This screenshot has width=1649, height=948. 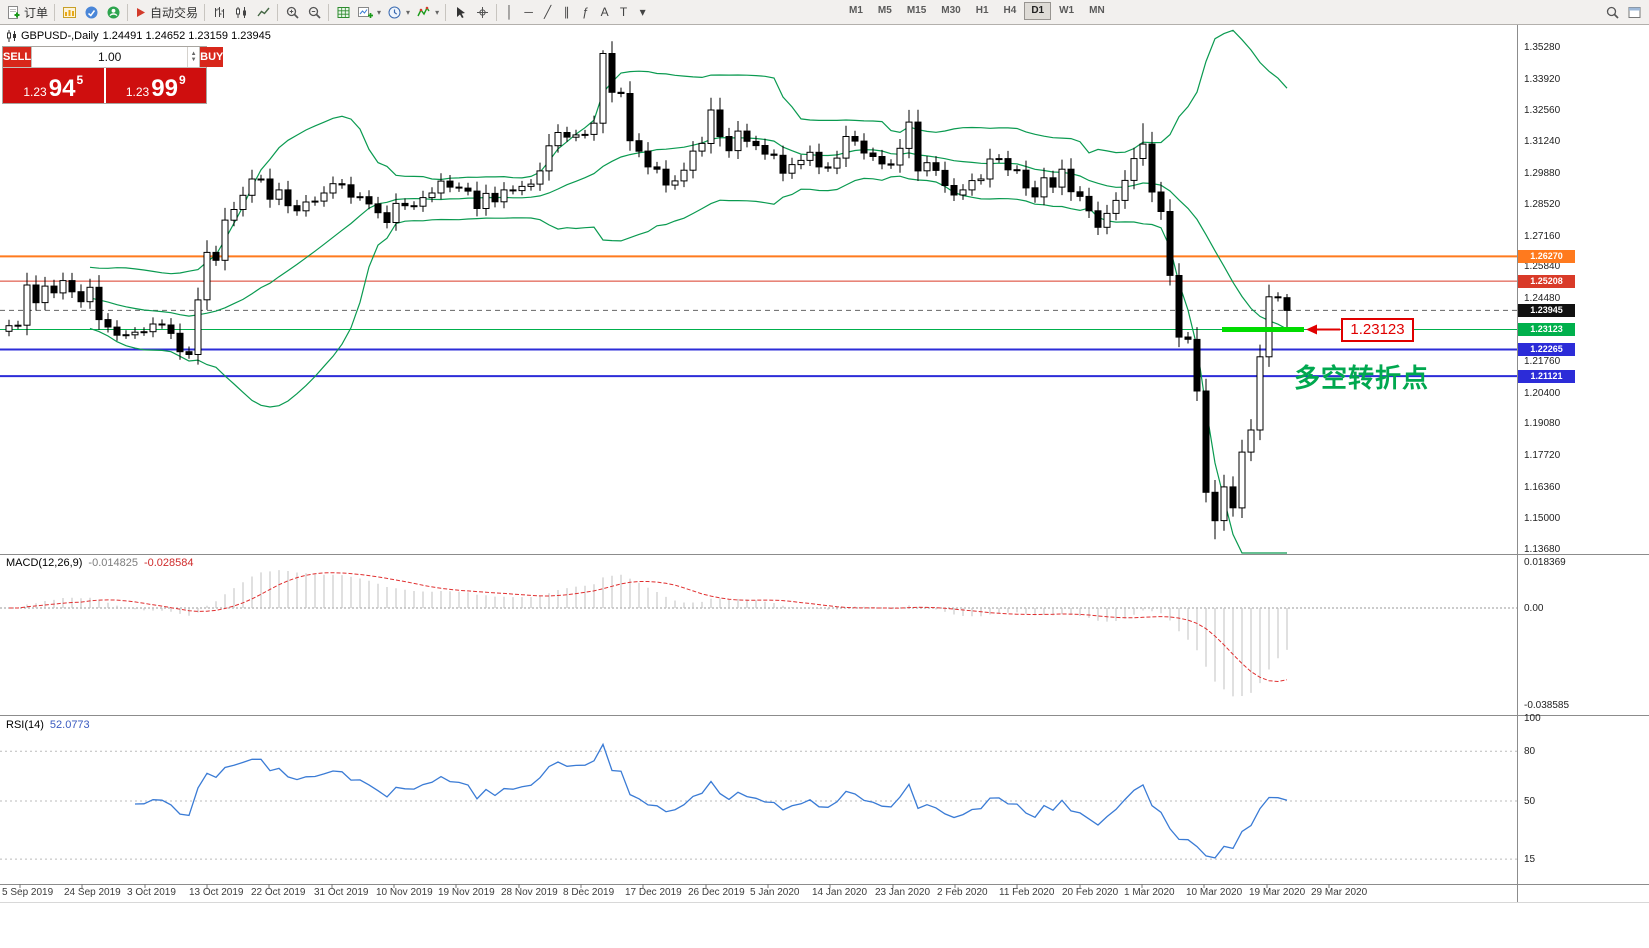 What do you see at coordinates (1542, 141) in the screenshot?
I see `price-axis-label: 1.31240` at bounding box center [1542, 141].